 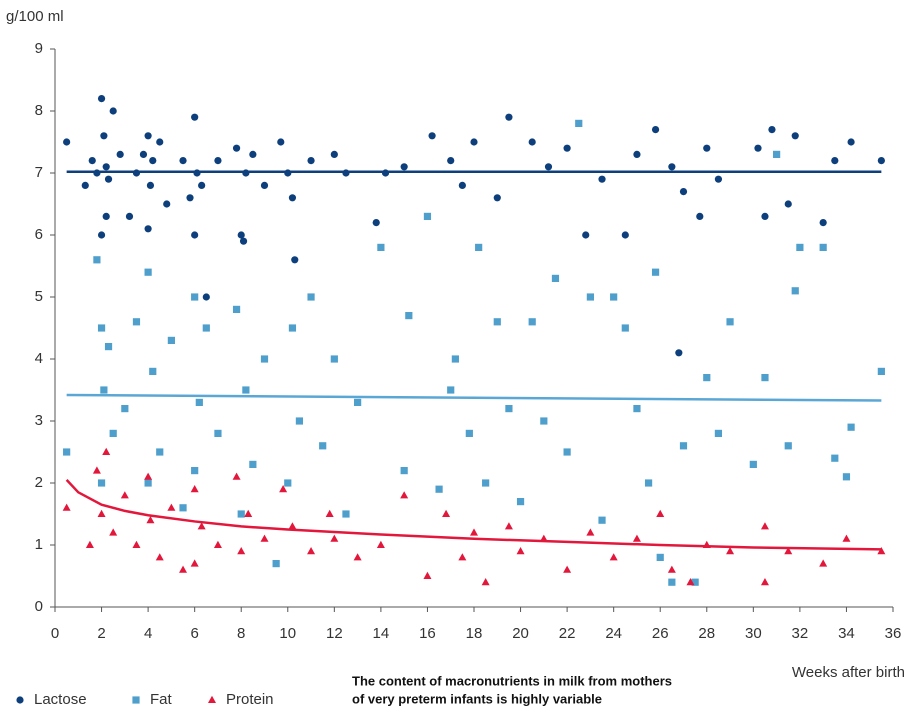 I want to click on y-tick-label: 1, so click(x=39, y=544).